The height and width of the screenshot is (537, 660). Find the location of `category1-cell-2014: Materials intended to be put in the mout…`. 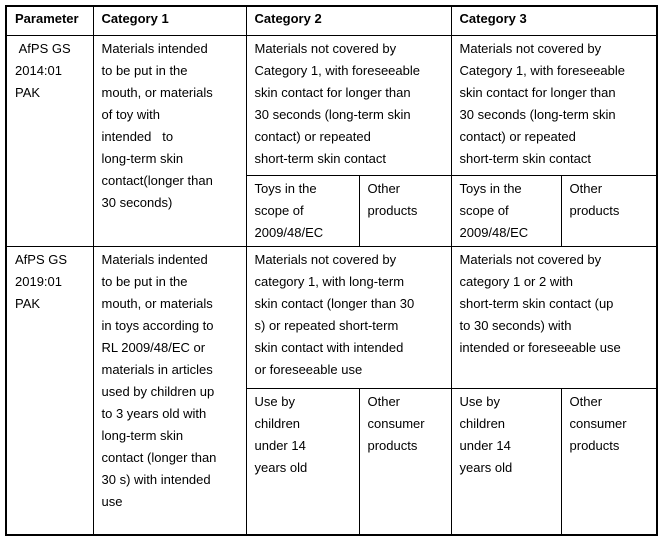

category1-cell-2014: Materials intended to be put in the mout… is located at coordinates (169, 141).